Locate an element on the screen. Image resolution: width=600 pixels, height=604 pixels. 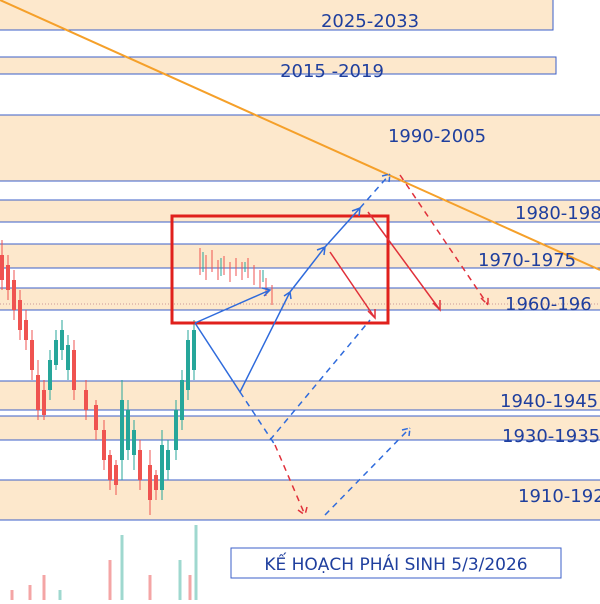
caption-box is located at coordinates (396, 563).